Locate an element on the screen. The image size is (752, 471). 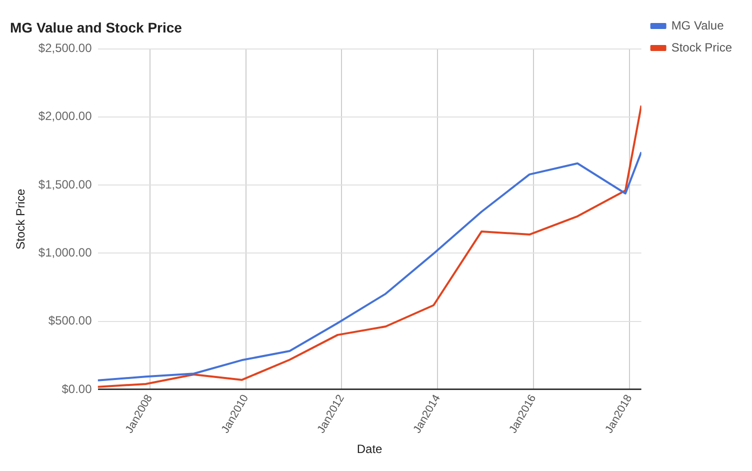
legend-label: MG Value is located at coordinates (697, 25).